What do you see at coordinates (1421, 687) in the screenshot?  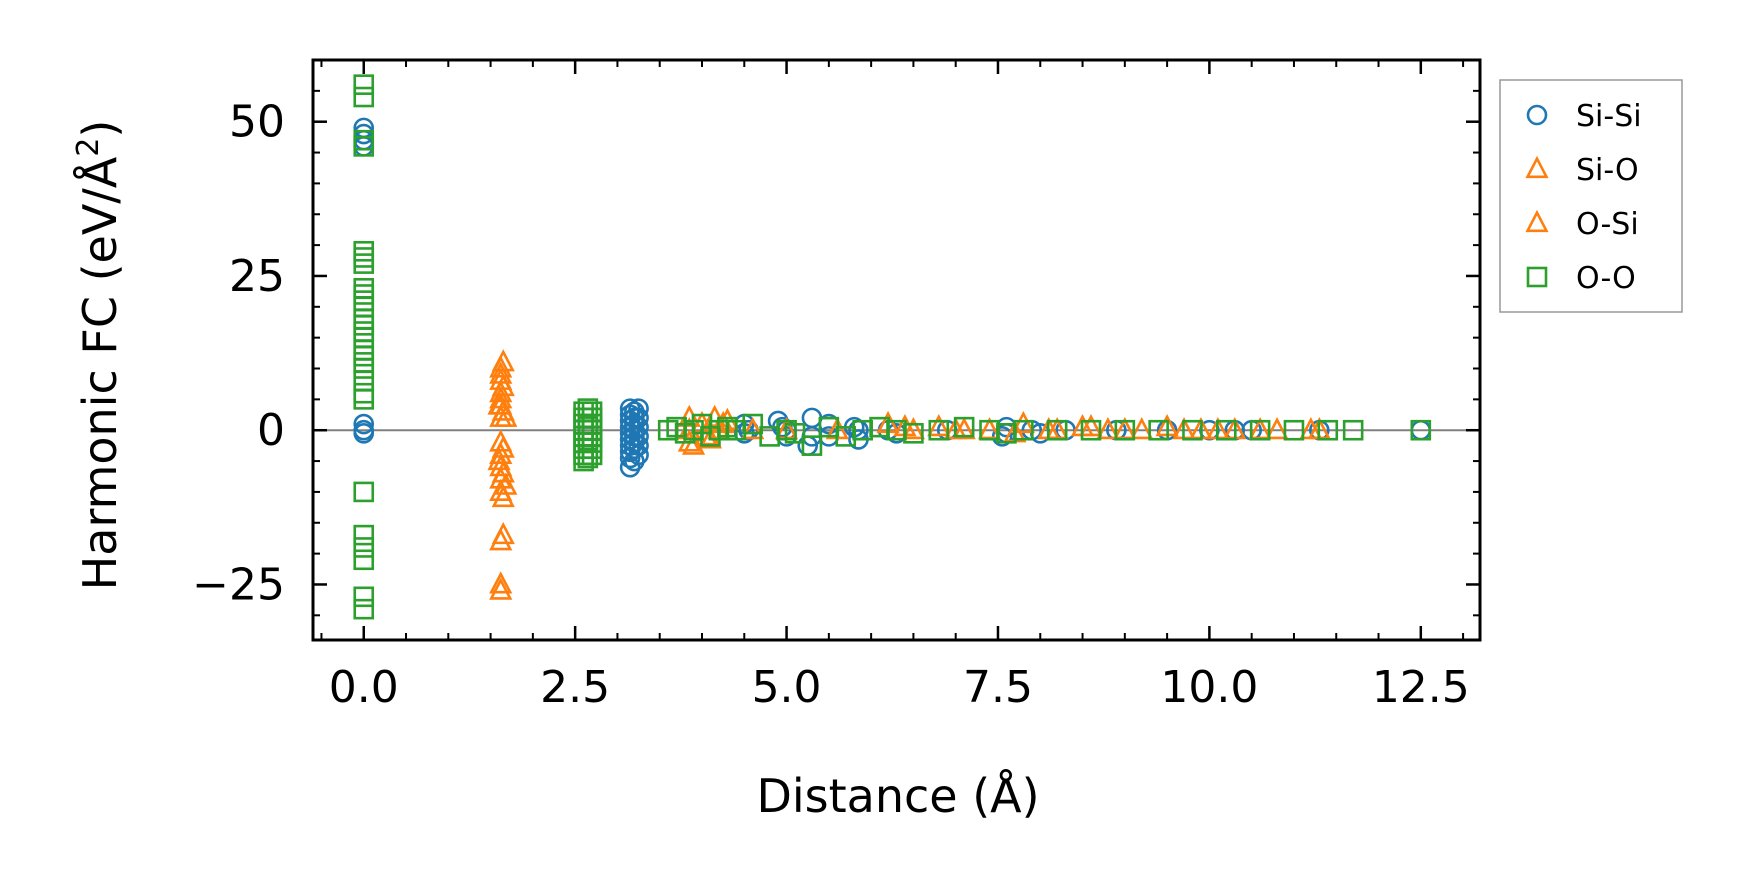 I see `x-tick-label: 12.5` at bounding box center [1421, 687].